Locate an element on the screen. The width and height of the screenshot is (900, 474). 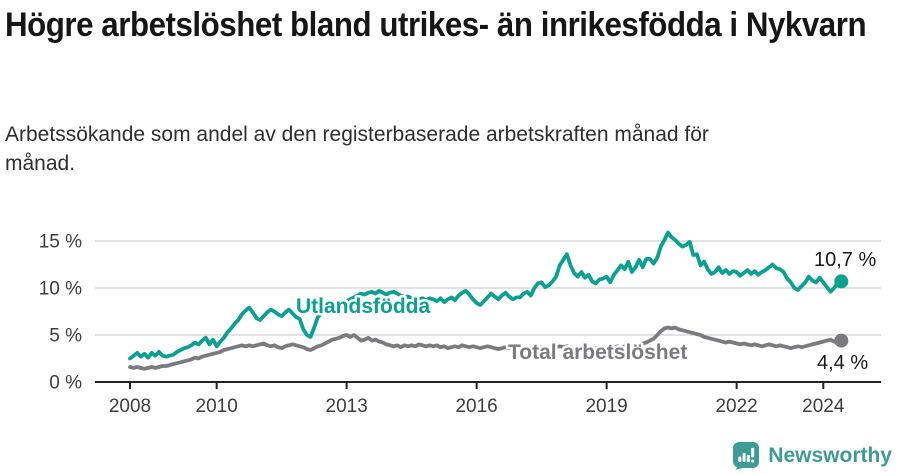
x-tick-label: 2013 is located at coordinates (347, 406).